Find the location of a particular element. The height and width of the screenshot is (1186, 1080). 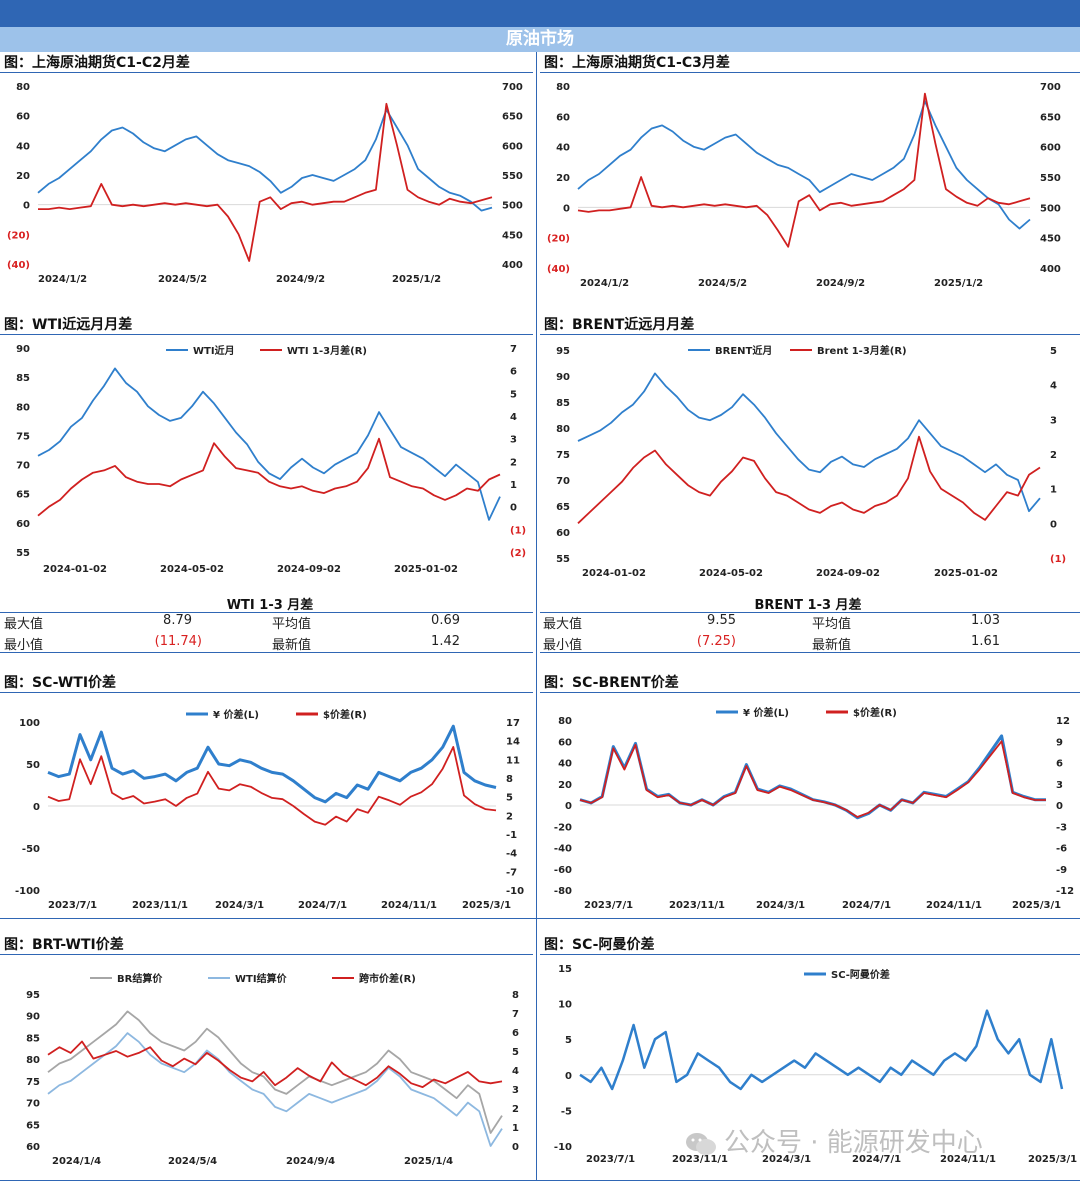

y-tick-right: 2 is located at coordinates (515, 1109).